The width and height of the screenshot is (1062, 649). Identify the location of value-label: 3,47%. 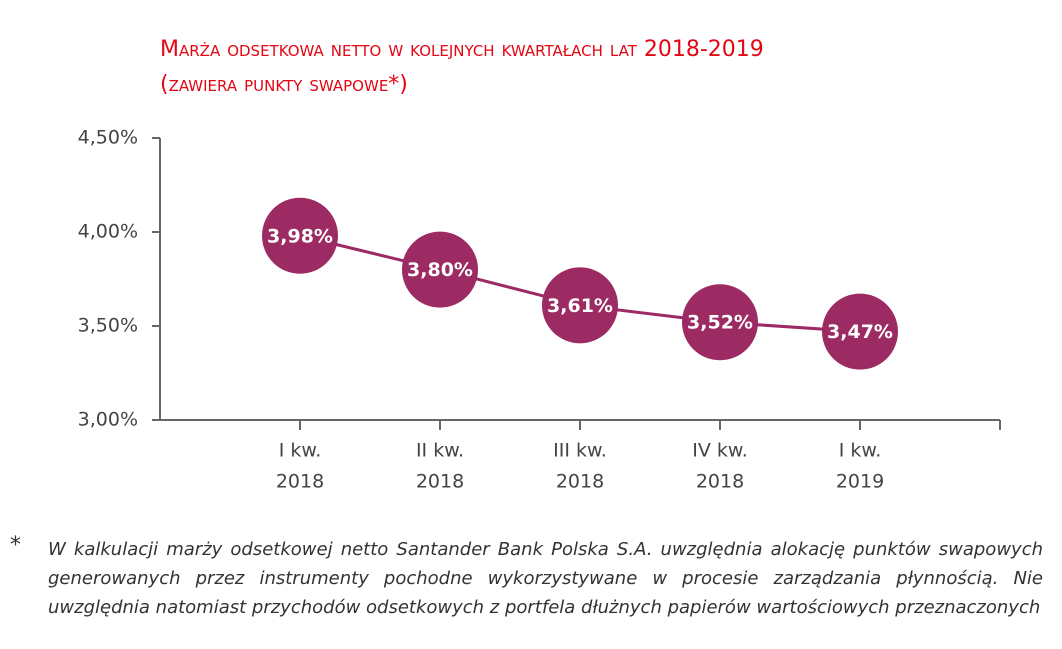
(860, 332).